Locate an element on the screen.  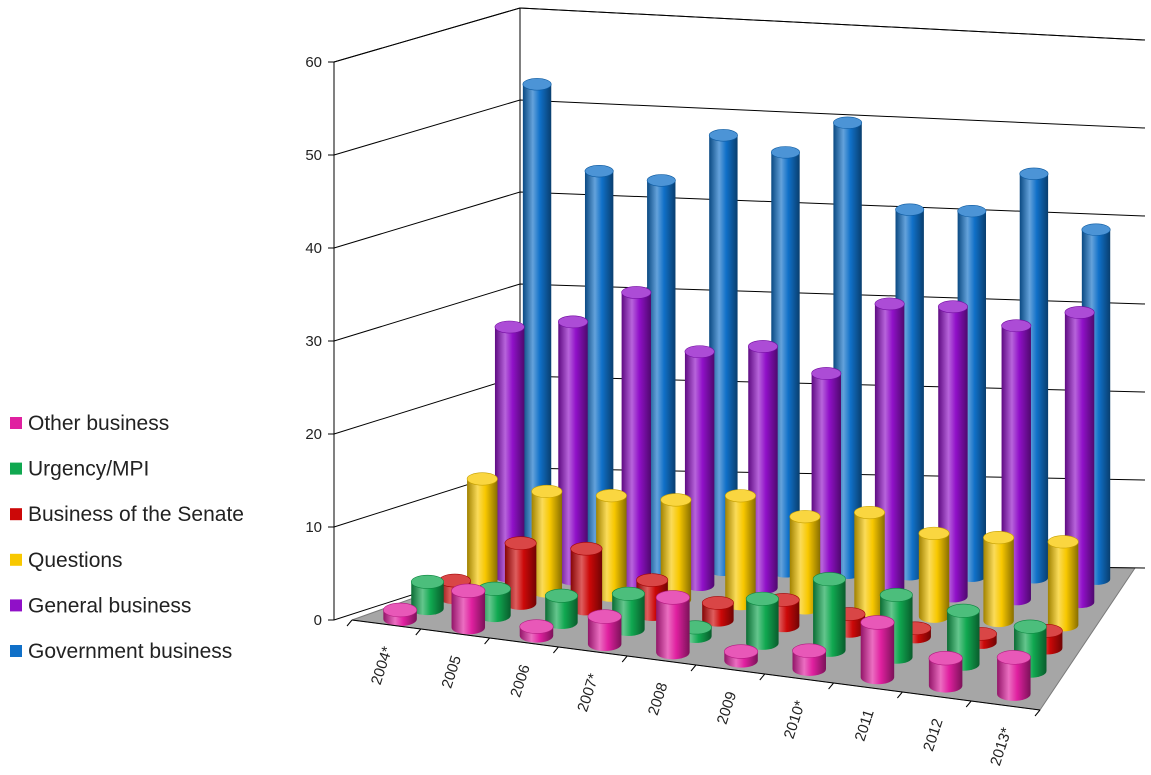
y-tick-label: 50 is located at coordinates (313, 155).